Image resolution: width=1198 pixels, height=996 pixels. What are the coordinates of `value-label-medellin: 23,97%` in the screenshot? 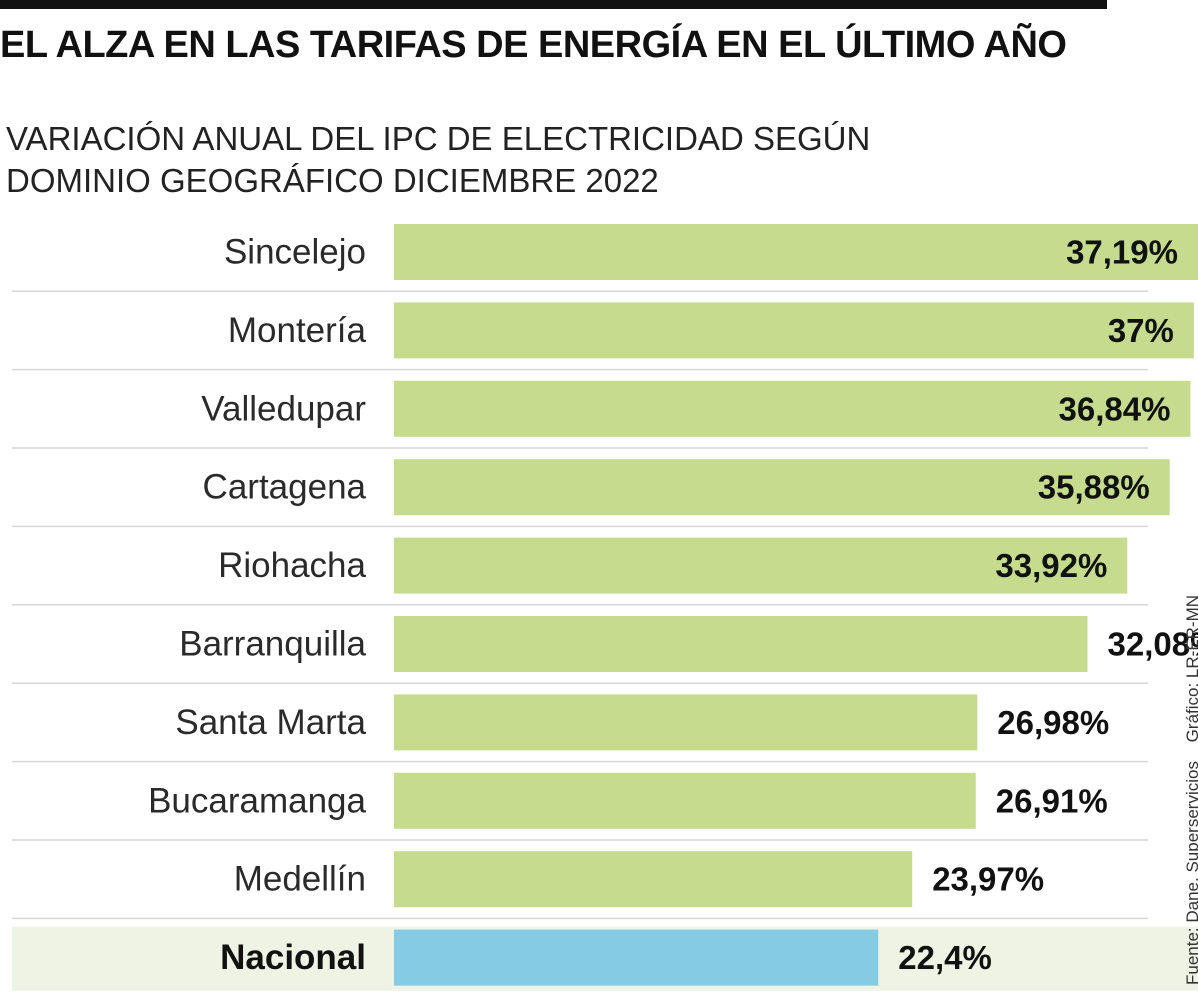 It's located at (988, 879).